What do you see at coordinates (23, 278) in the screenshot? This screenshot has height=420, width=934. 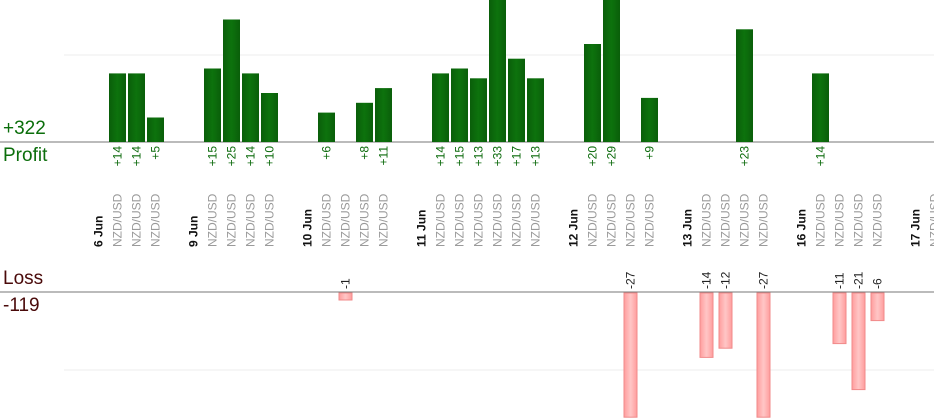 I see `loss-label: Loss` at bounding box center [23, 278].